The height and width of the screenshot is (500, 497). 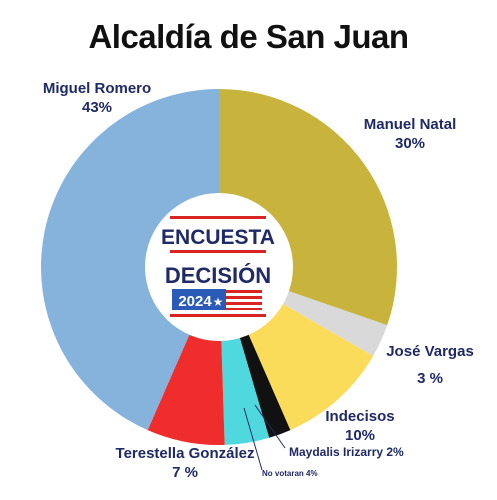 What do you see at coordinates (410, 143) in the screenshot?
I see `label-manuel-natal-value: 30%` at bounding box center [410, 143].